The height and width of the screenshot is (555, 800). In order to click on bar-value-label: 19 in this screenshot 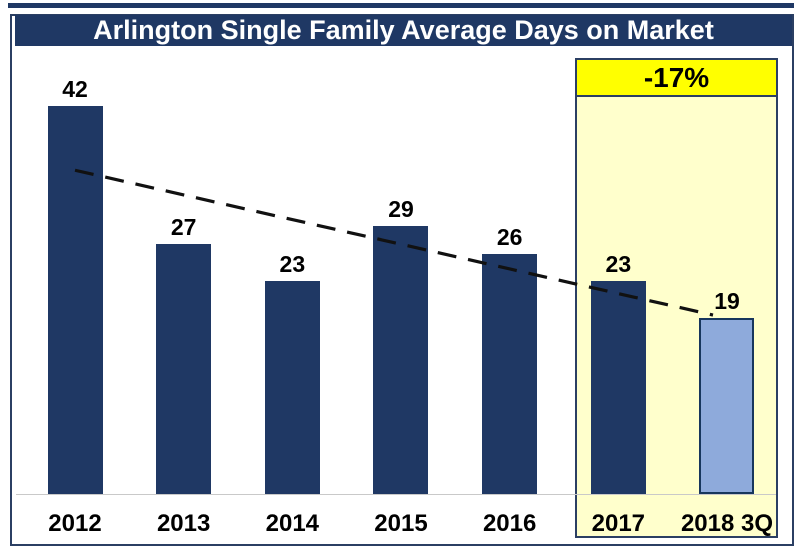, I will do `click(727, 301)`.